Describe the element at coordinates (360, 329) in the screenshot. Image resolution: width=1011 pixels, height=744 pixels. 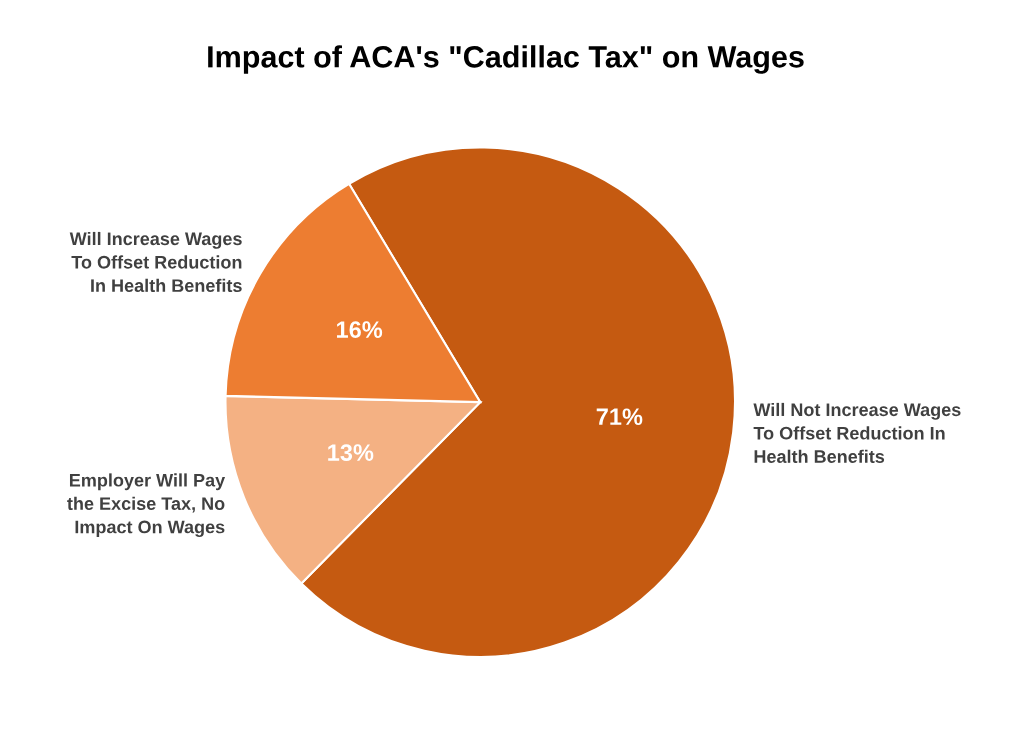
I see `data-label: 16%` at that location.